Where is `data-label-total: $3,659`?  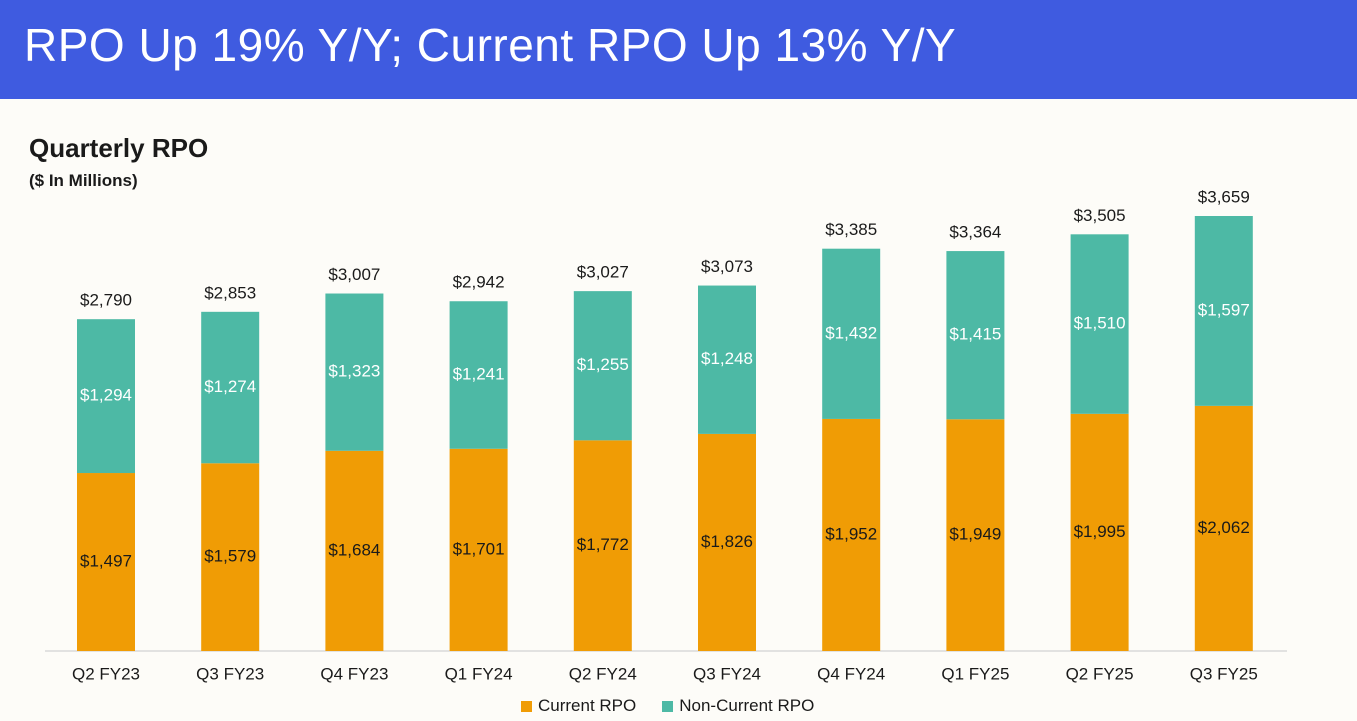 data-label-total: $3,659 is located at coordinates (1224, 196).